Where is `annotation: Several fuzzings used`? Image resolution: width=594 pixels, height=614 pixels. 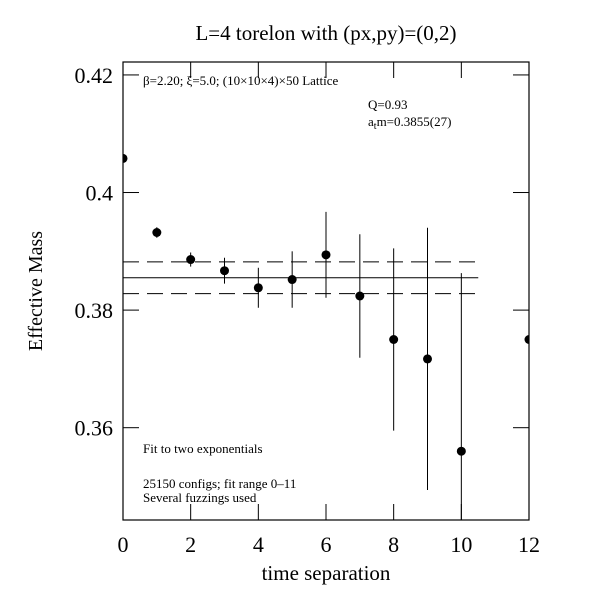
annotation: Several fuzzings used is located at coordinates (200, 497).